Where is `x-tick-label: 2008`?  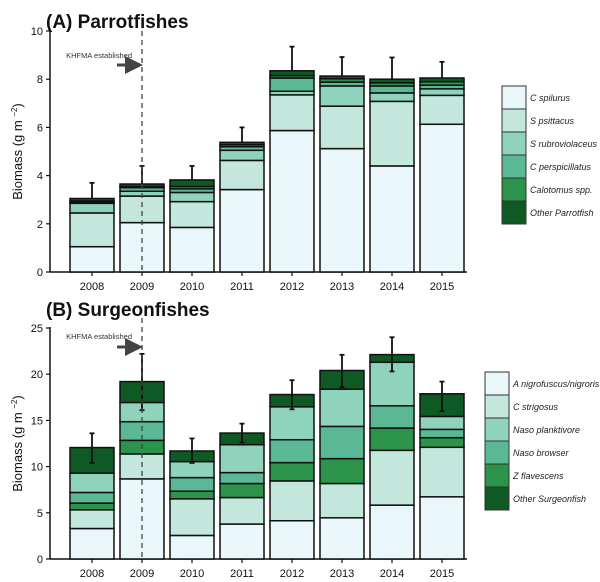 x-tick-label: 2008 is located at coordinates (92, 287).